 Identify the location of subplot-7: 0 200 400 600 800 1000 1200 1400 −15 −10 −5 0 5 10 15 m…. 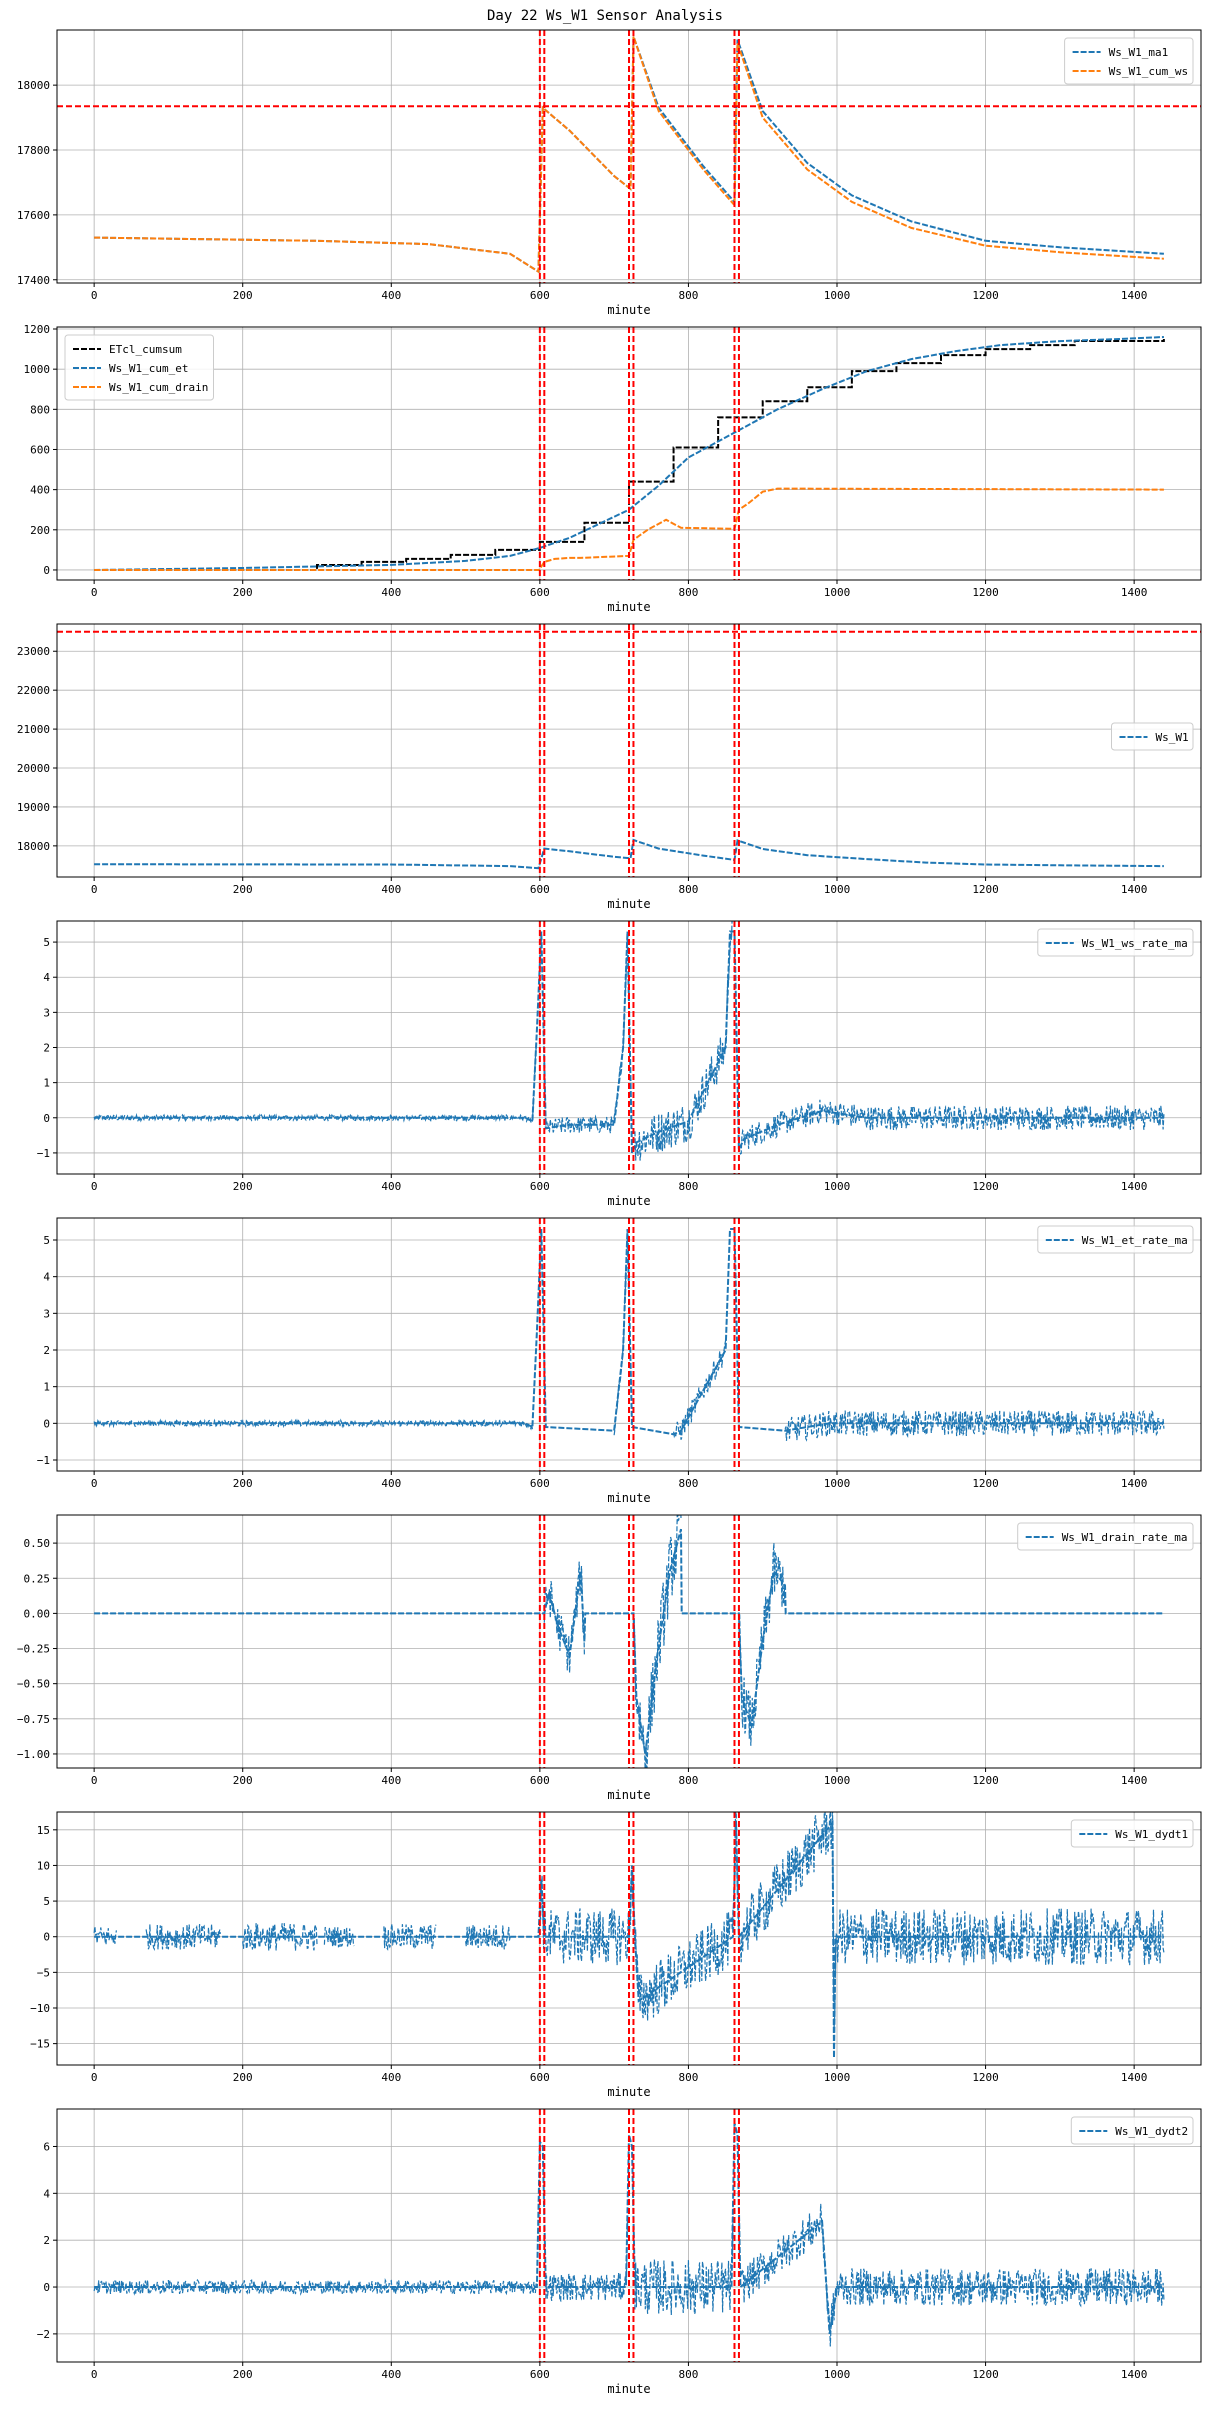
(616, 1955).